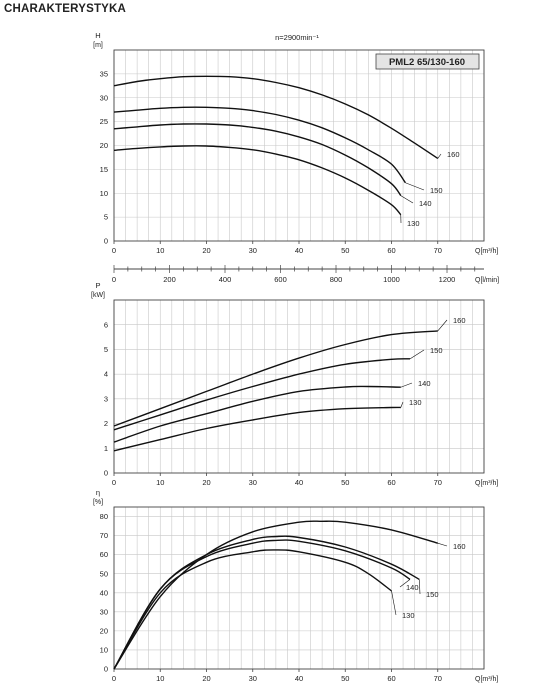  Describe the element at coordinates (98, 295) in the screenshot. I see `y-axis-unit: [kW]` at that location.